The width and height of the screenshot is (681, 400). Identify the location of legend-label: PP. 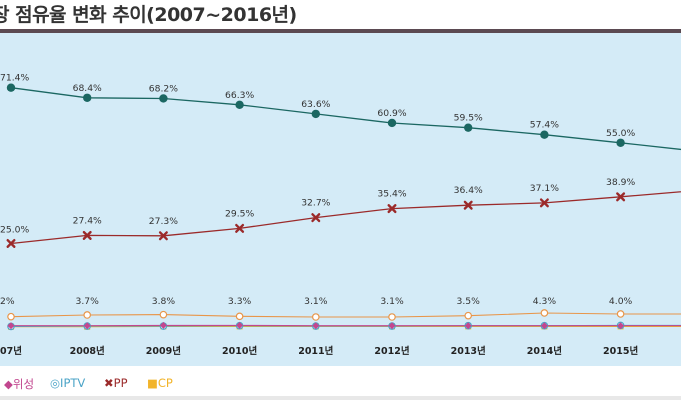
(120, 383).